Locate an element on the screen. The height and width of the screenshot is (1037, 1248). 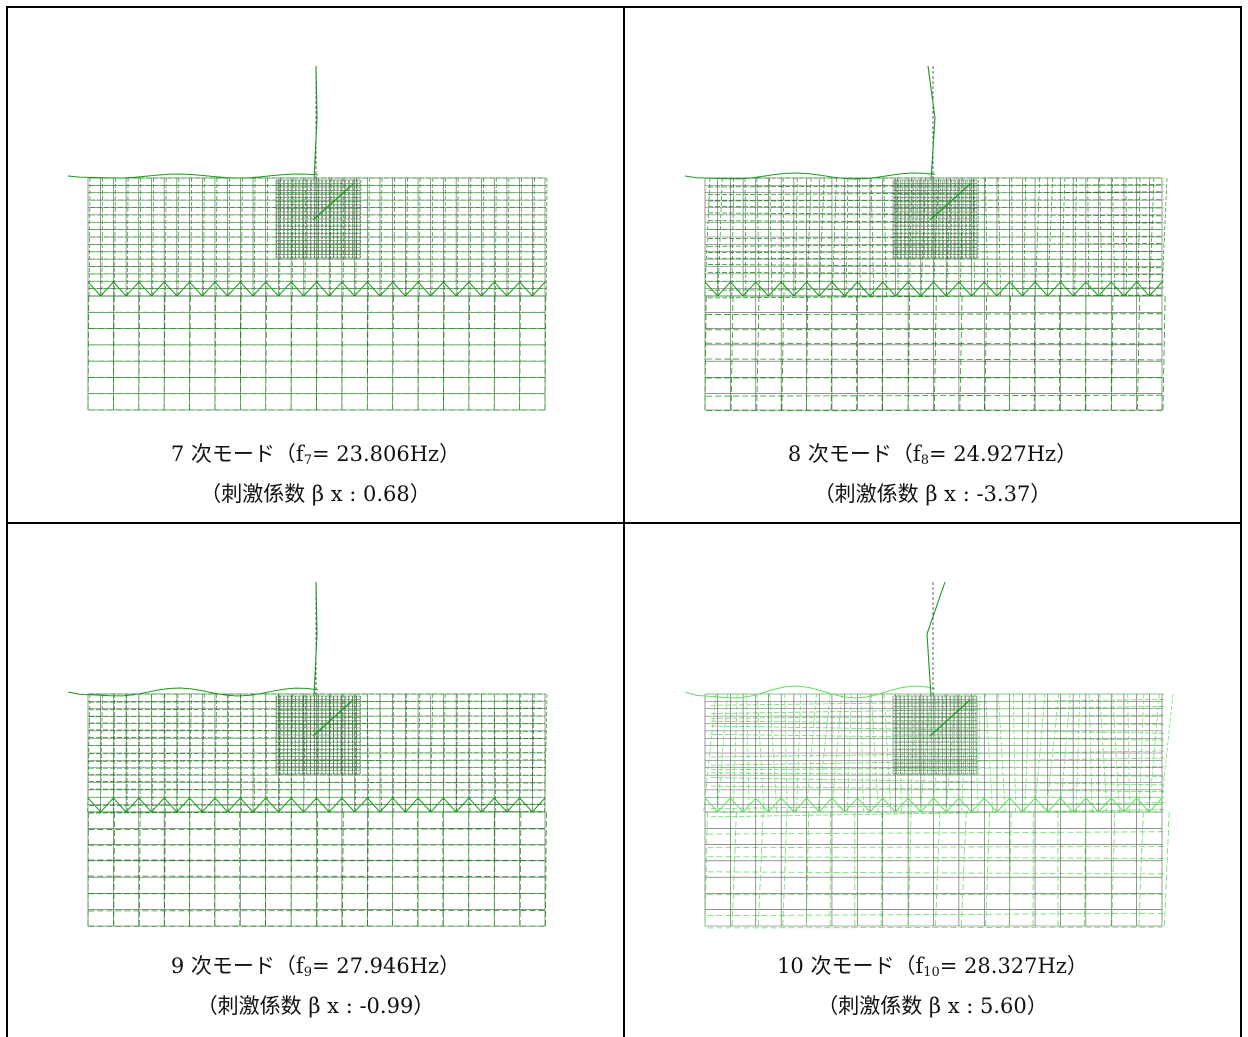
table-border-middle-horizontal is located at coordinates (624, 523).